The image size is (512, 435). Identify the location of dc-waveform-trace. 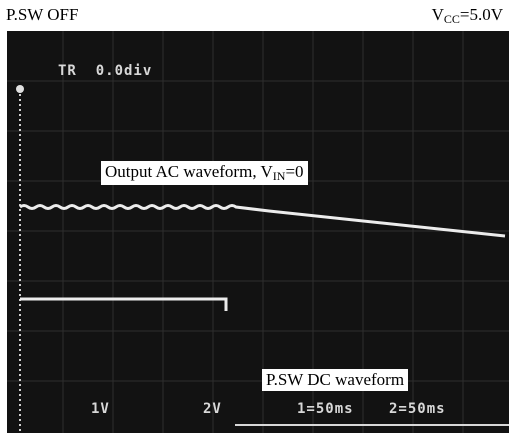
(124, 304).